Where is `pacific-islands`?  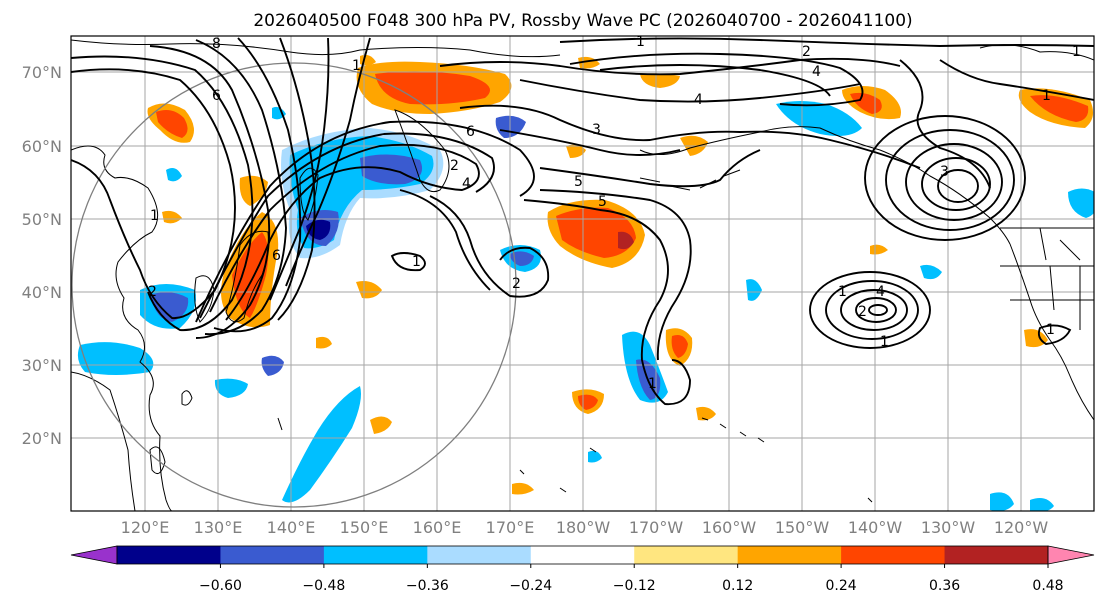
pacific-islands is located at coordinates (575, 460).